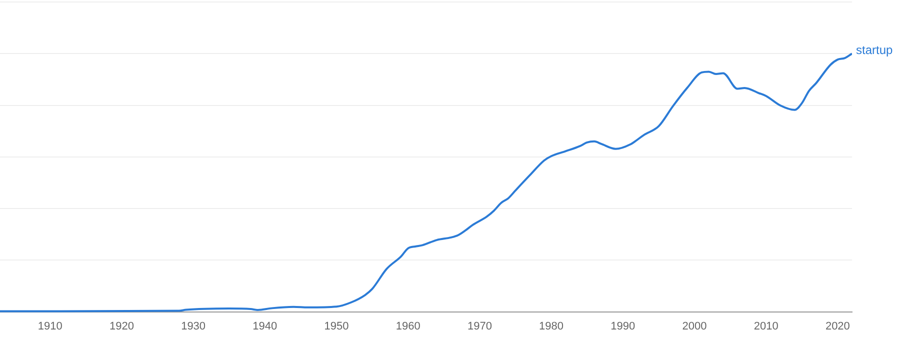 The image size is (900, 340). Describe the element at coordinates (766, 326) in the screenshot. I see `x-tick-label: 2010` at that location.